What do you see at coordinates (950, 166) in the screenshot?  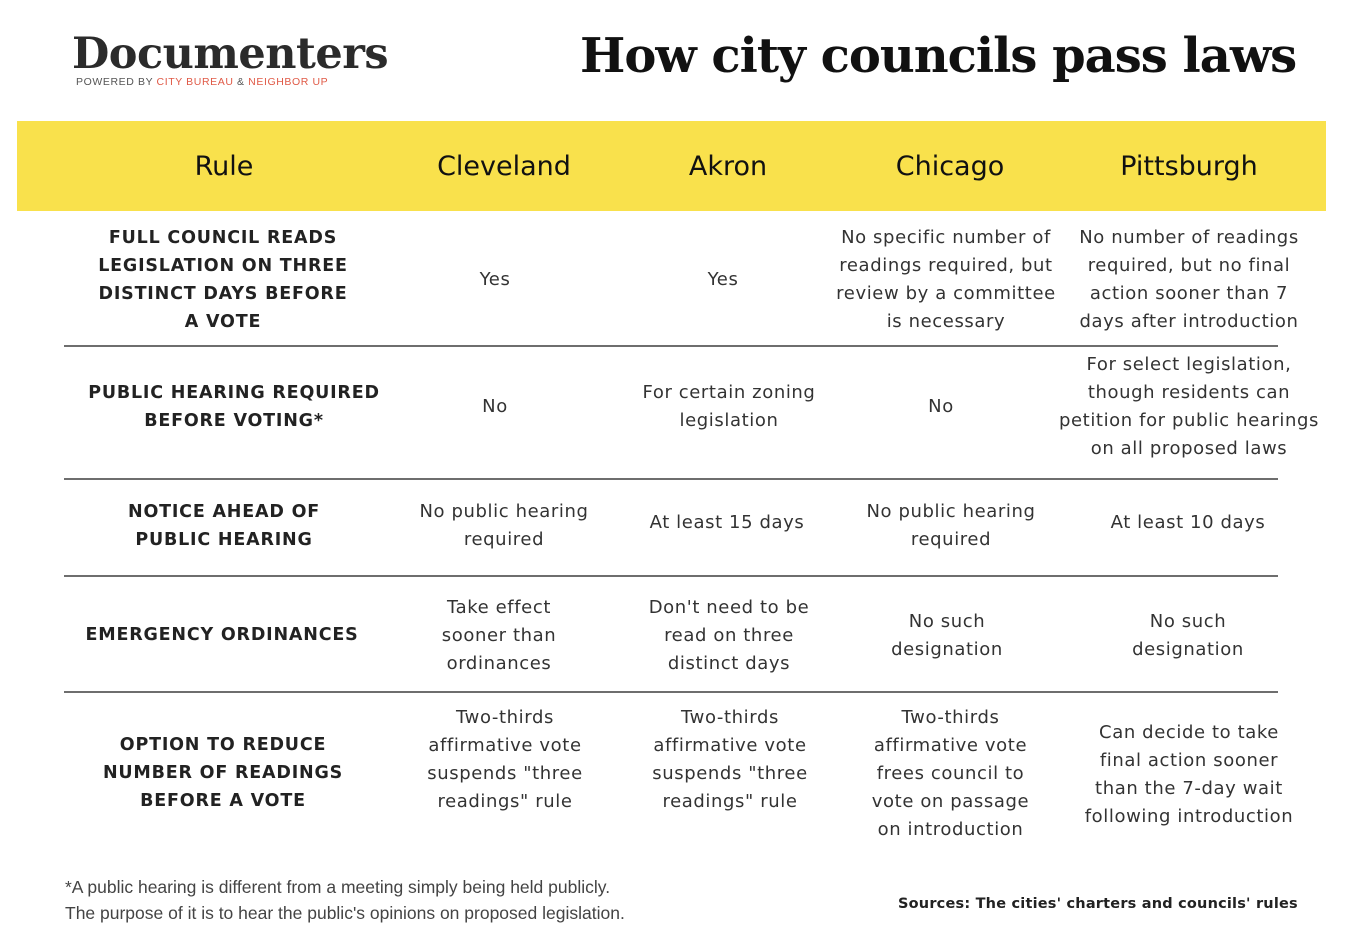 I see `header-chicago: Chicago` at bounding box center [950, 166].